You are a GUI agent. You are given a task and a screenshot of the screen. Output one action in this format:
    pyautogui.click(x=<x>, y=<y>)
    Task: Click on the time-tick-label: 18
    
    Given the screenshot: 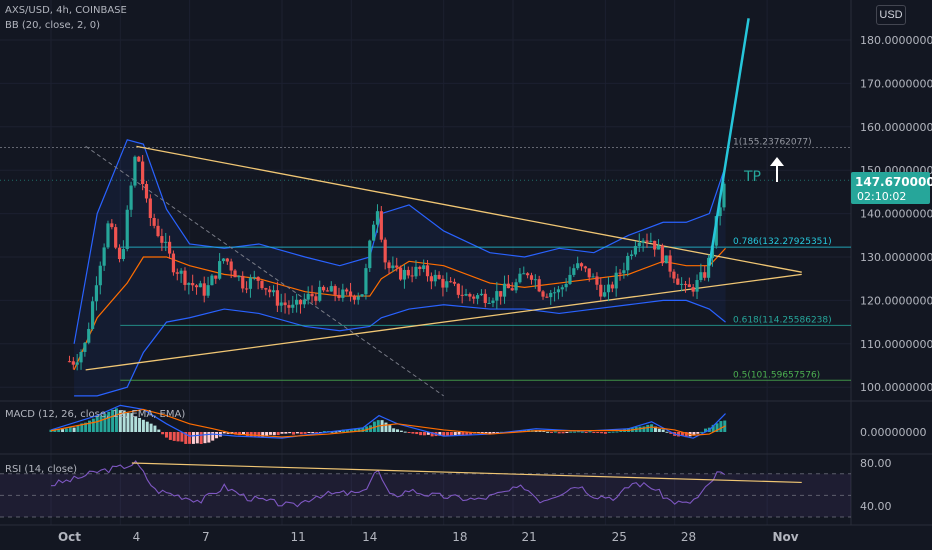 What is the action you would take?
    pyautogui.click(x=459, y=537)
    